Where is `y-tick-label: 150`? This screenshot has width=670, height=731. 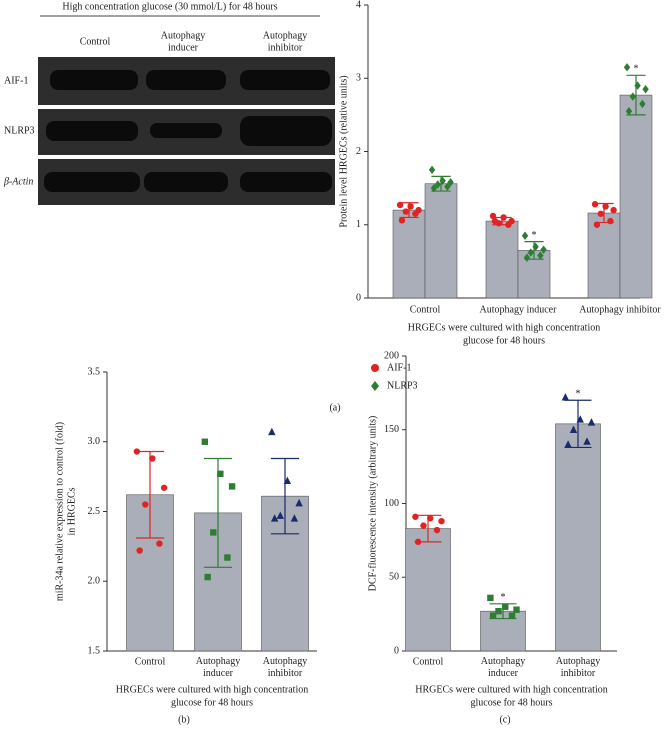 y-tick-label: 150 is located at coordinates (391, 429).